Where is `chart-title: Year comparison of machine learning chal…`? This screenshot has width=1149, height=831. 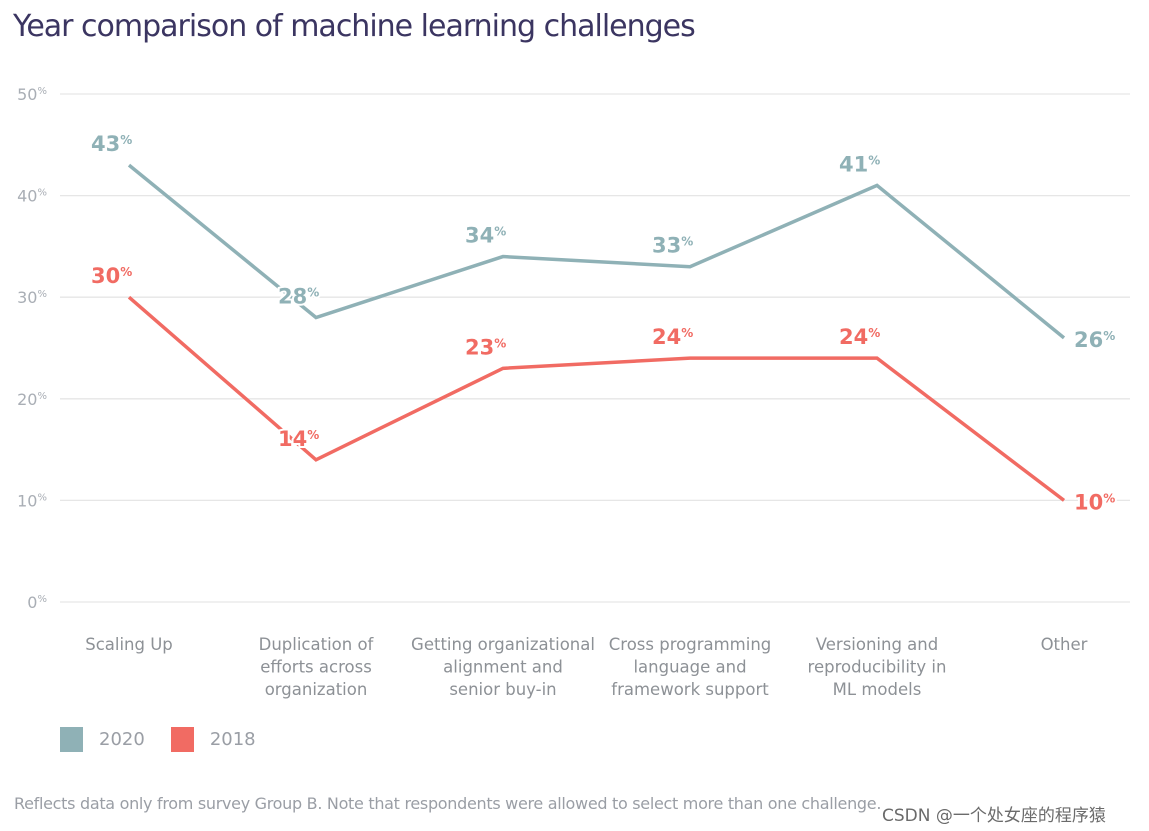
chart-title: Year comparison of machine learning chal… is located at coordinates (354, 26).